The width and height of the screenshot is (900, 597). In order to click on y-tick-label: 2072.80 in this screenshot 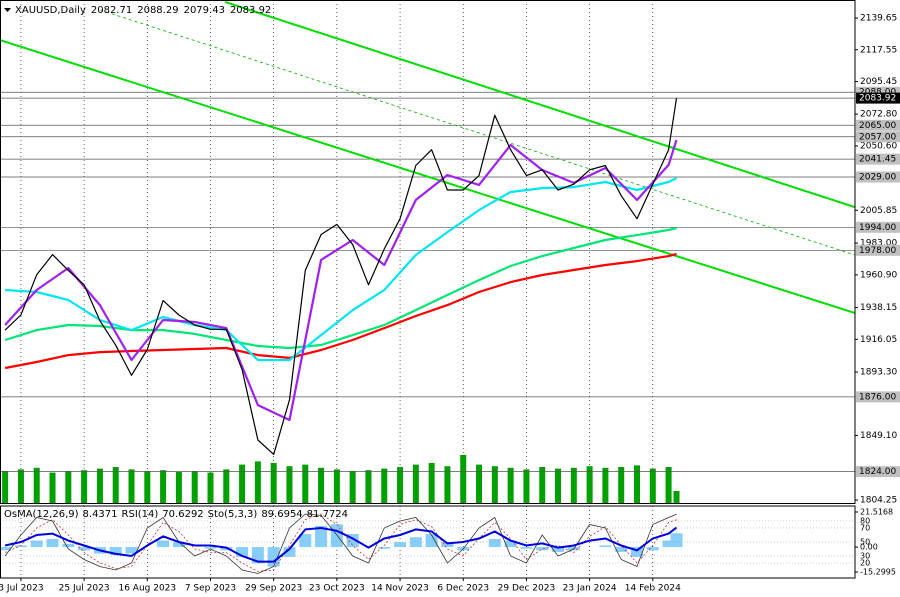, I will do `click(878, 115)`.